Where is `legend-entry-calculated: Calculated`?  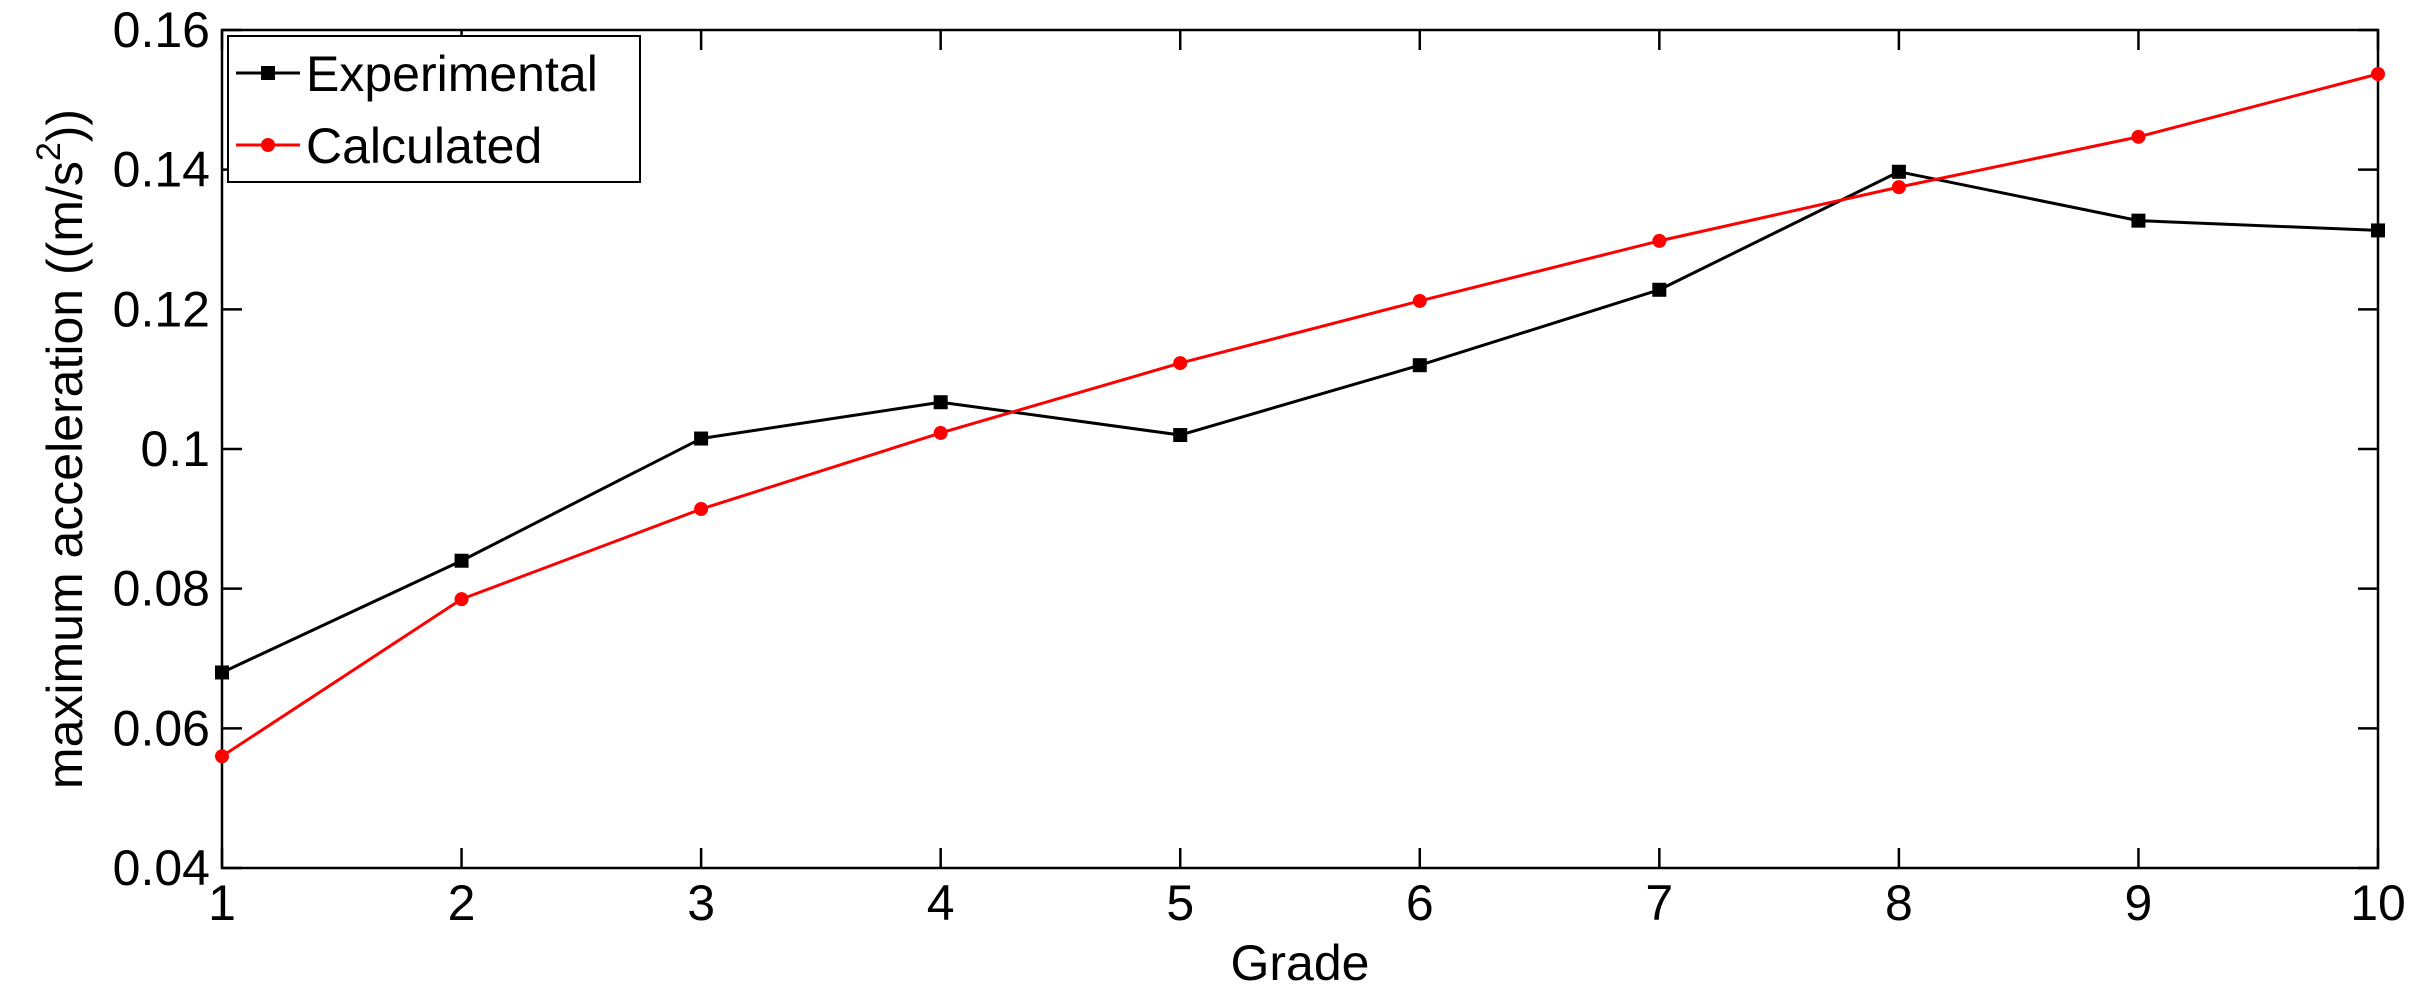 legend-entry-calculated: Calculated is located at coordinates (389, 146).